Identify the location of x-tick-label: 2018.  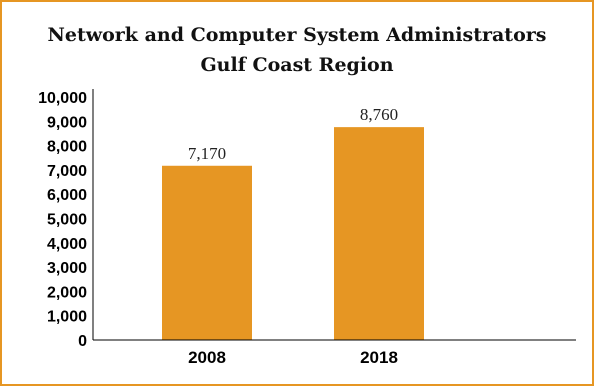
(379, 357).